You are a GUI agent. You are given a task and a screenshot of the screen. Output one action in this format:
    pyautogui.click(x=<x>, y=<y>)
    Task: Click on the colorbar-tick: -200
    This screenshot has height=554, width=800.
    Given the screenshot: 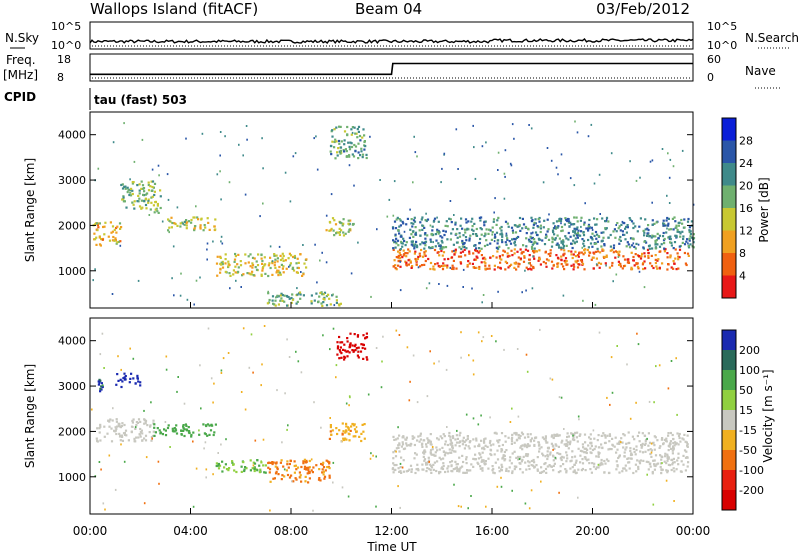 What is the action you would take?
    pyautogui.click(x=751, y=490)
    